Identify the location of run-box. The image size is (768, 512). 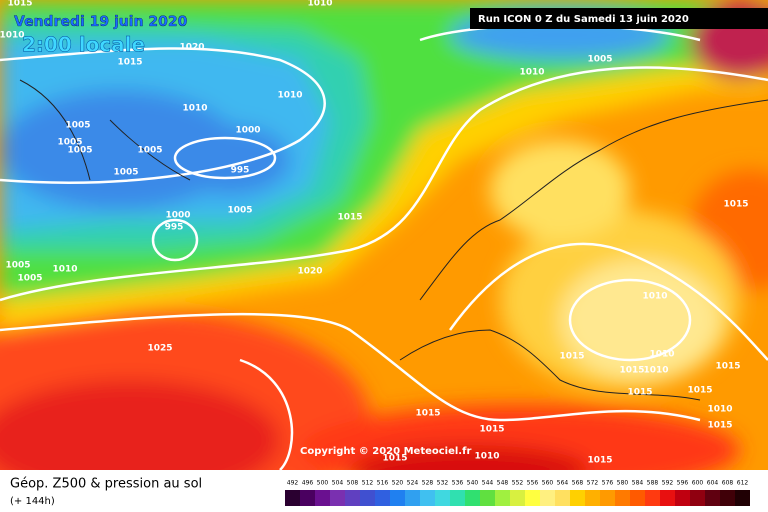
(619, 18).